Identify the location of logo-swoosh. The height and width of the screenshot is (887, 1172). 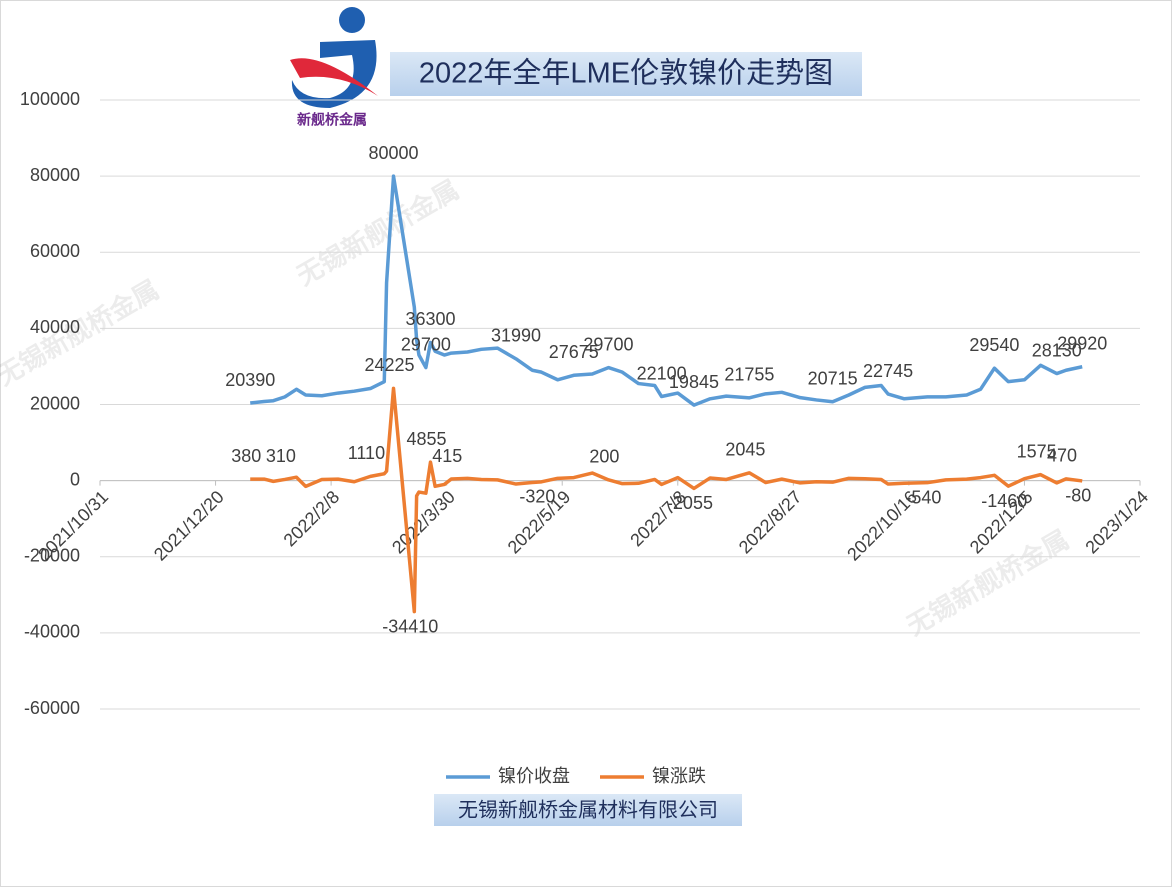
(334, 77).